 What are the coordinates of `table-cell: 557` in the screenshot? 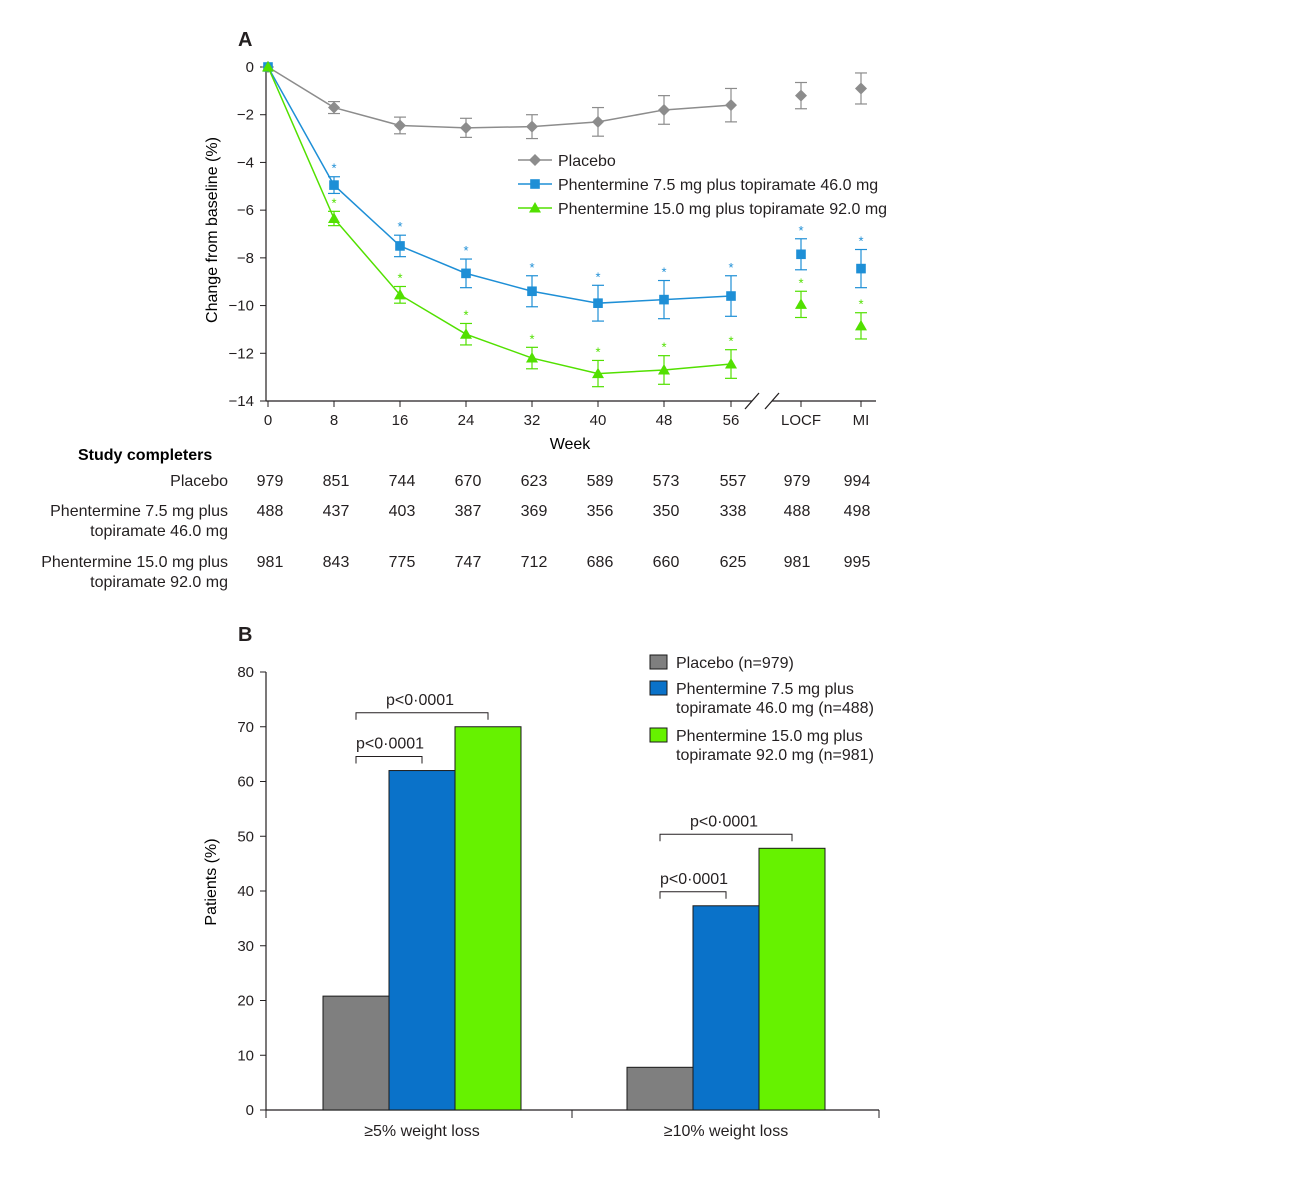 It's located at (733, 481).